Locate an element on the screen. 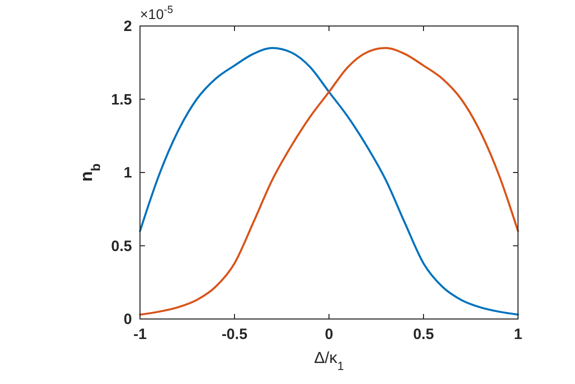 The width and height of the screenshot is (575, 384). y-tick-label: 0 is located at coordinates (128, 319).